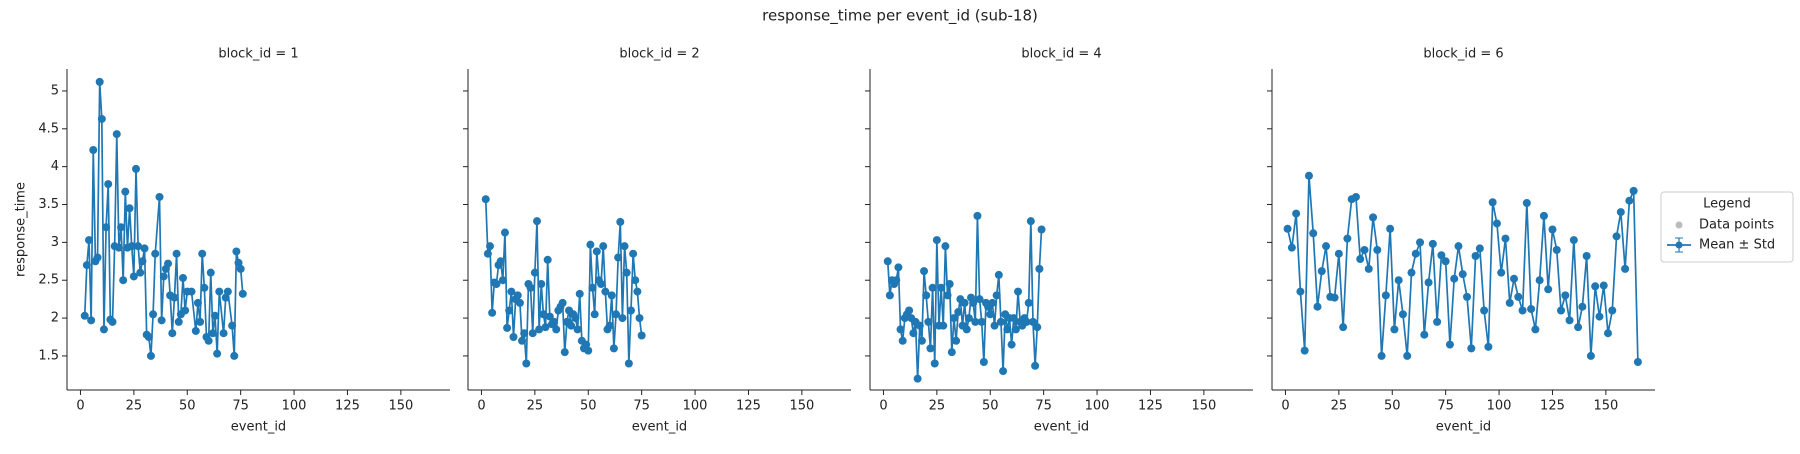 The width and height of the screenshot is (1800, 454). Describe the element at coordinates (659, 427) in the screenshot. I see `x-axis-label: event_id` at that location.